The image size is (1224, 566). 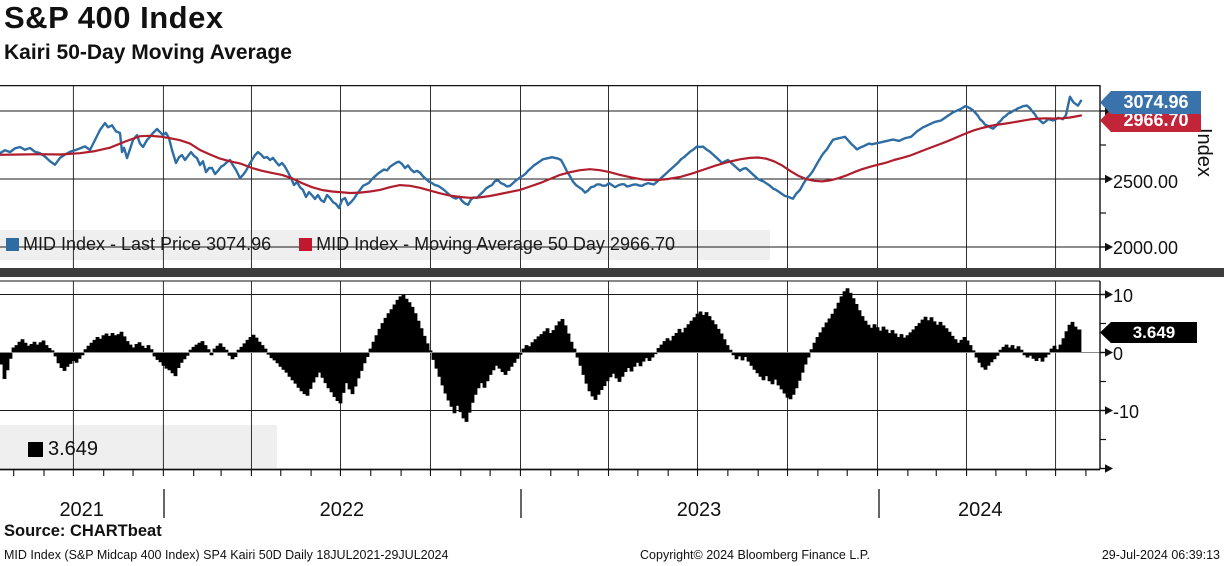 What do you see at coordinates (342, 510) in the screenshot?
I see `x-tick-year-2022: 2022` at bounding box center [342, 510].